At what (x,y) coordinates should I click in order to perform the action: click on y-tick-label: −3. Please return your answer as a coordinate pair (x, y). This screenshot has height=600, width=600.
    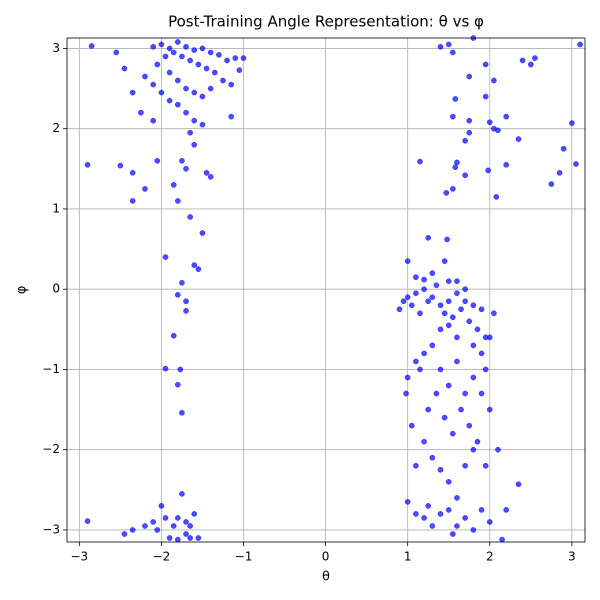
    Looking at the image, I should click on (51, 529).